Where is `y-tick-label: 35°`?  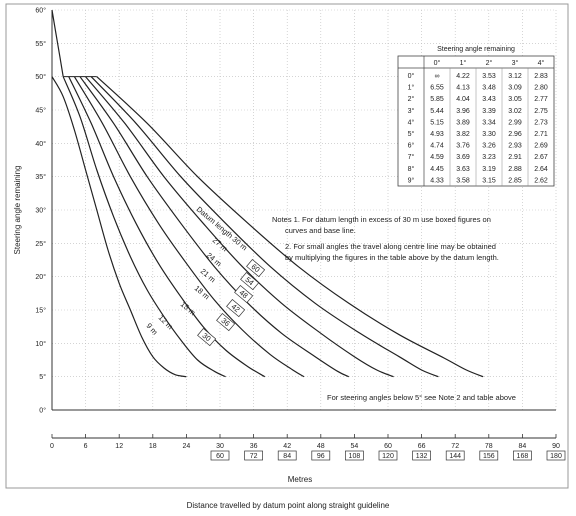 y-tick-label: 35° is located at coordinates (40, 177).